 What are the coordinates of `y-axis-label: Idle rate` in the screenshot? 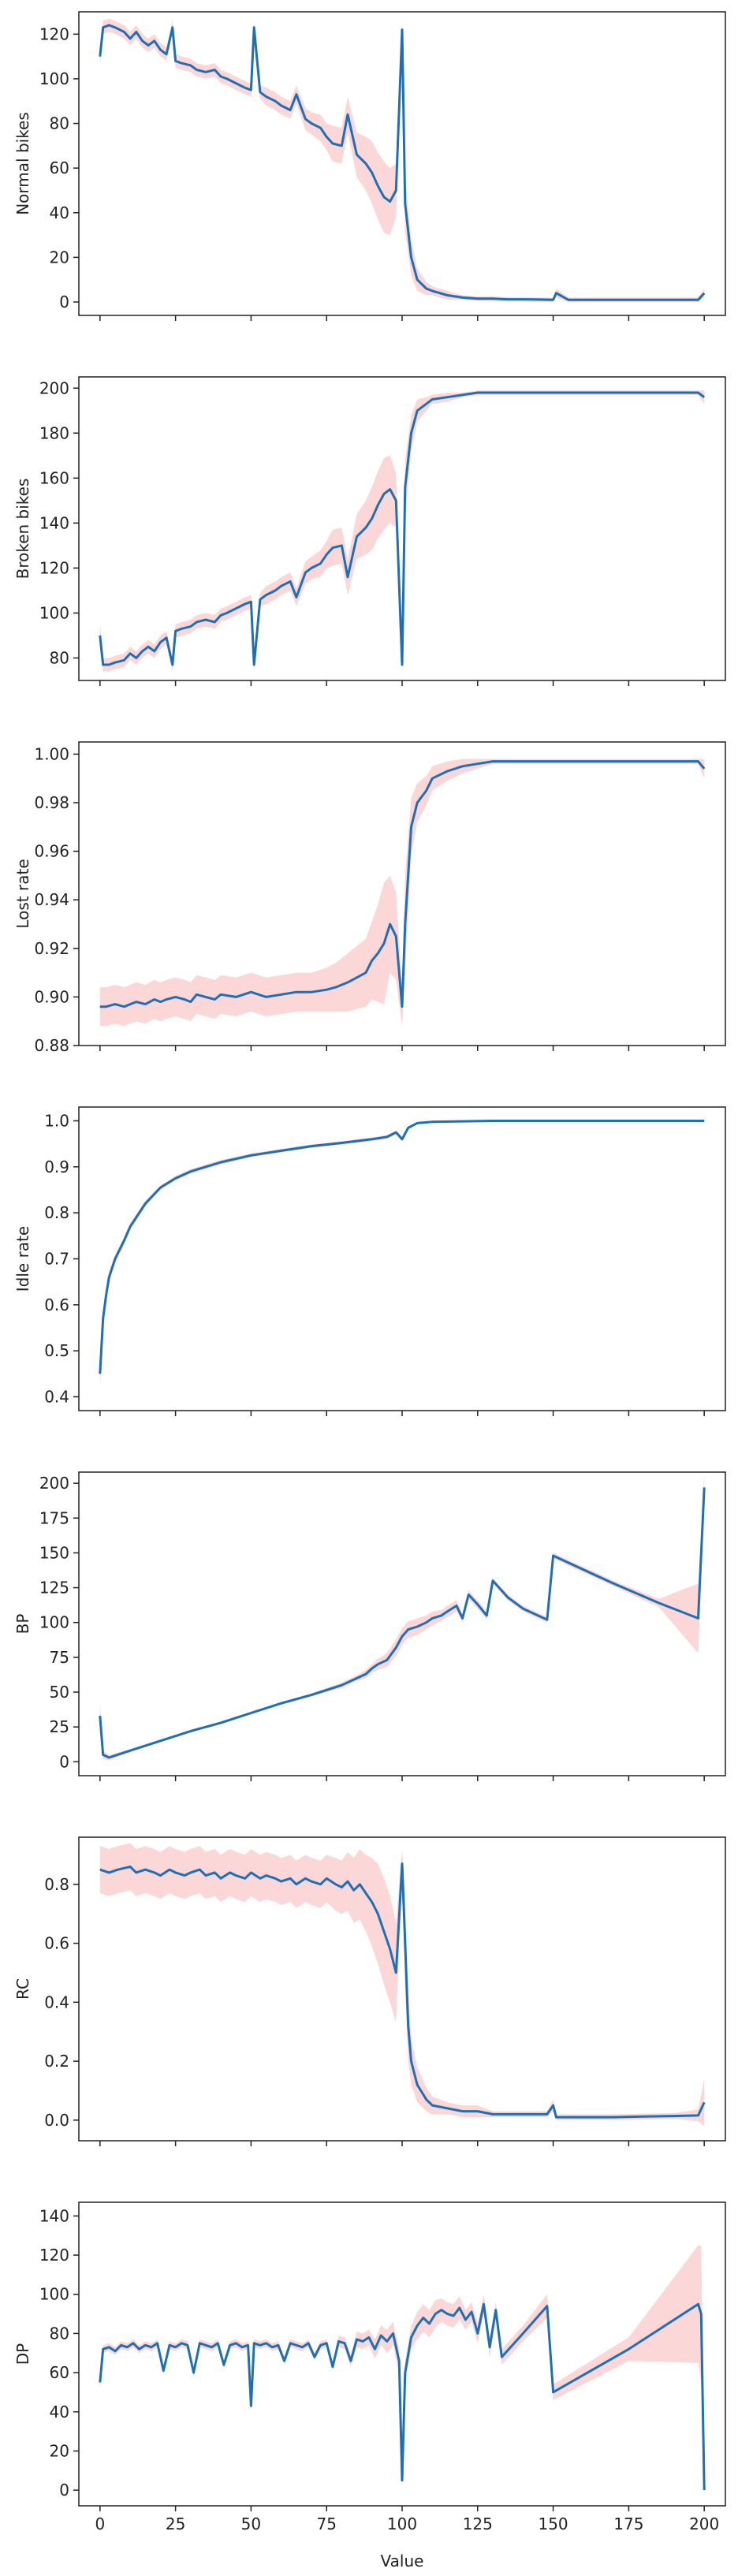 It's located at (22, 1259).